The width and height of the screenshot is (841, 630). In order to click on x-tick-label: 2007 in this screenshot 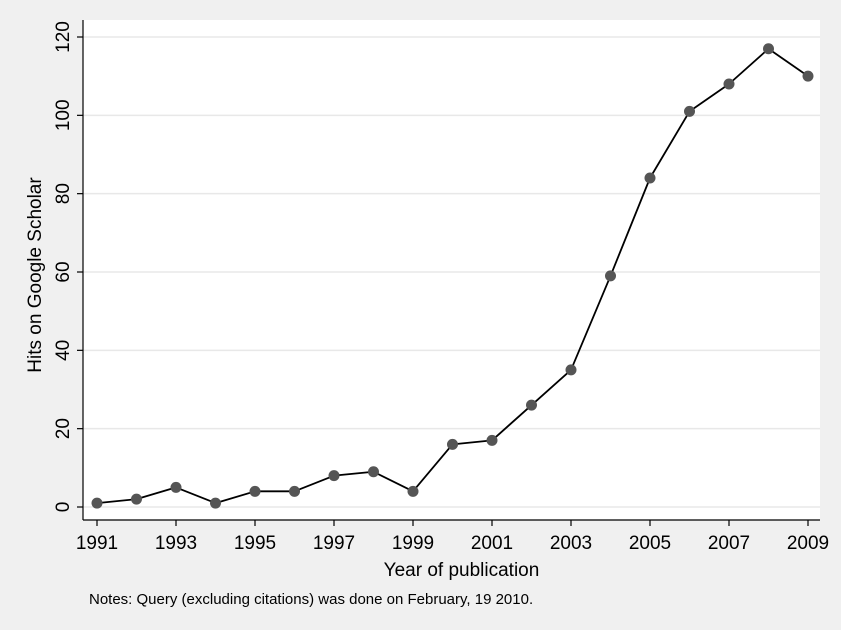, I will do `click(729, 543)`.